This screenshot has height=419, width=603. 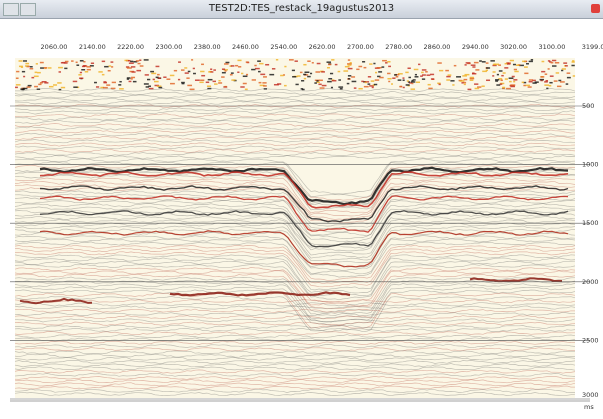 What do you see at coordinates (11, 9) in the screenshot?
I see `back-button` at bounding box center [11, 9].